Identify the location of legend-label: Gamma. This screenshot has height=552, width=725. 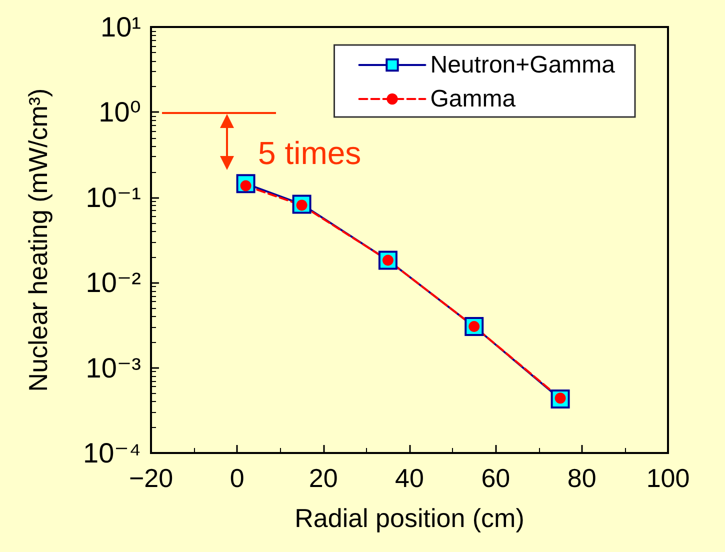
(473, 99).